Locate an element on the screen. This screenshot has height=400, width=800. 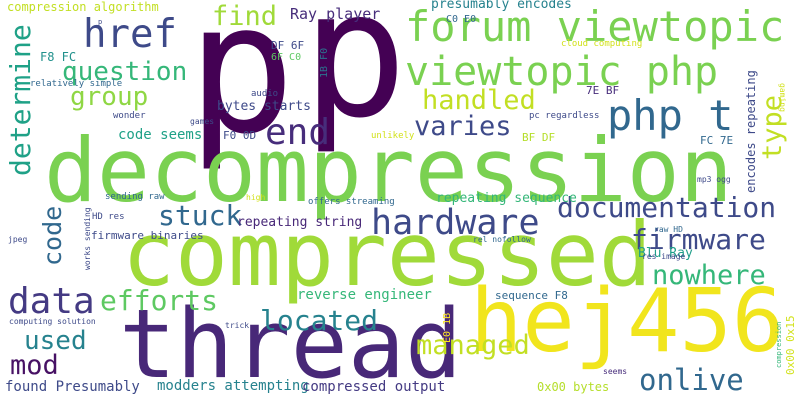
word-1b-f0: 1B F0 is located at coordinates (324, 62).